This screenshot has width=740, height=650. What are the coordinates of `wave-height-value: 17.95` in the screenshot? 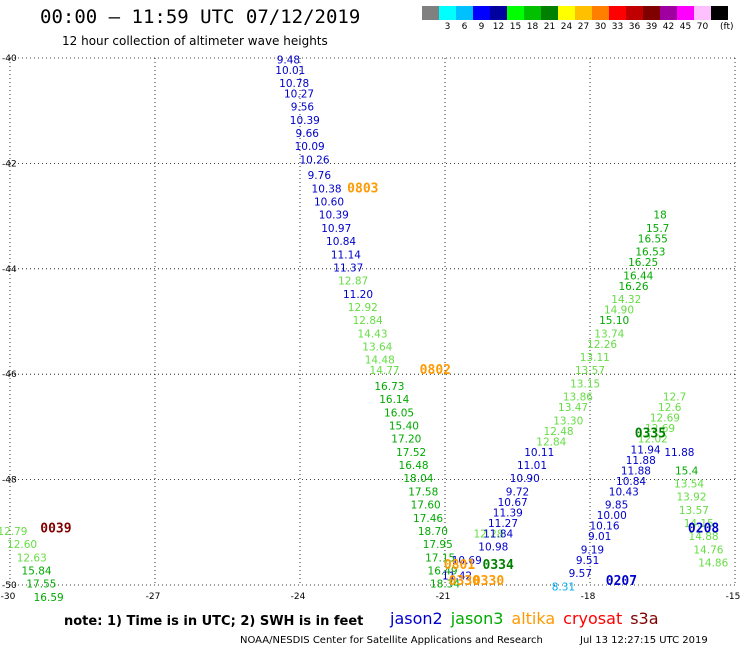 It's located at (438, 545).